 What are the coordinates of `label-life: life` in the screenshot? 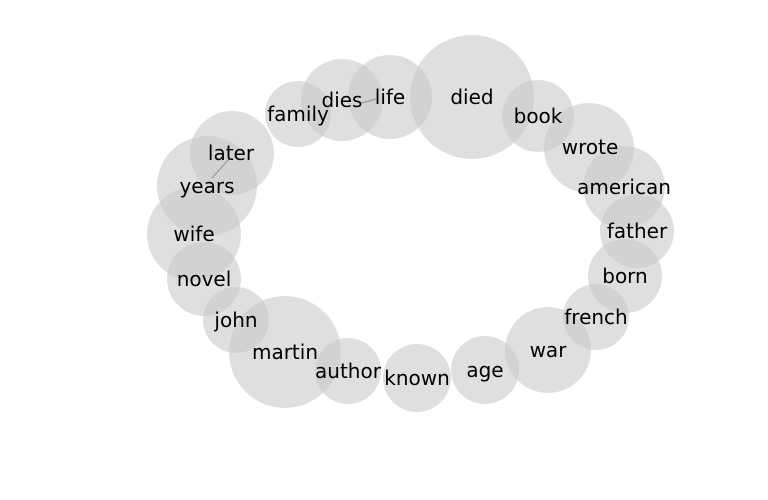 It's located at (390, 97).